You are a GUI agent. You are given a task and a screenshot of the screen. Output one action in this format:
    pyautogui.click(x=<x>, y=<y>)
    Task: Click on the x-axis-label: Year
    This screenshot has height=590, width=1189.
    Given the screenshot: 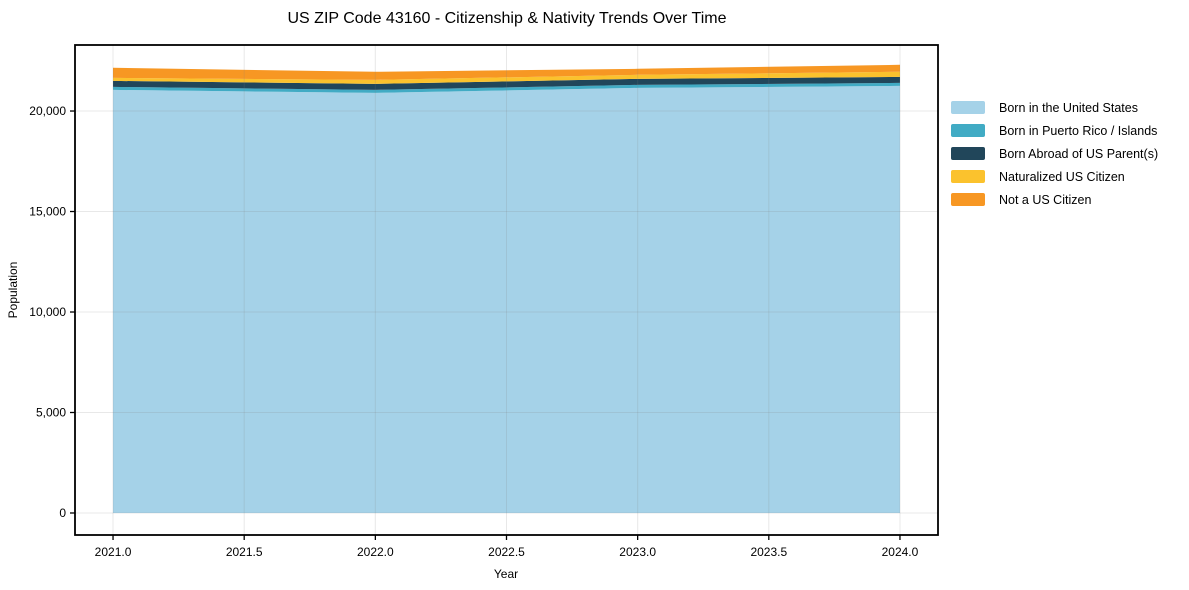 What is the action you would take?
    pyautogui.click(x=506, y=574)
    